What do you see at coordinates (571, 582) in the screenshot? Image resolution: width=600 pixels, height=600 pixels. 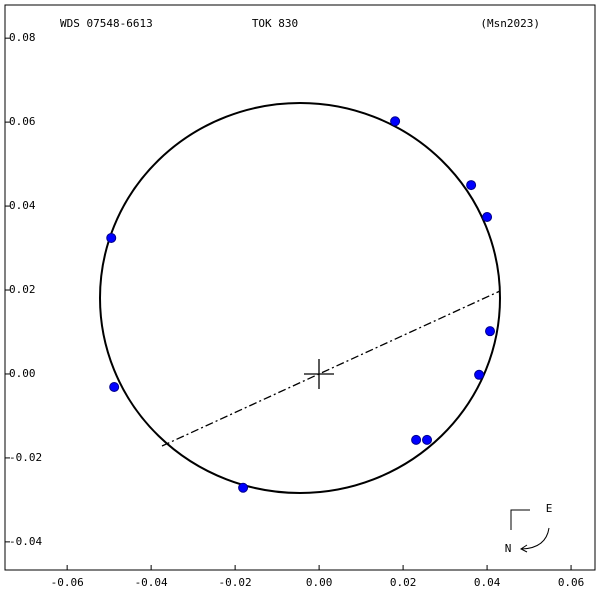 I see `x-tick-label: 0.06` at bounding box center [571, 582].